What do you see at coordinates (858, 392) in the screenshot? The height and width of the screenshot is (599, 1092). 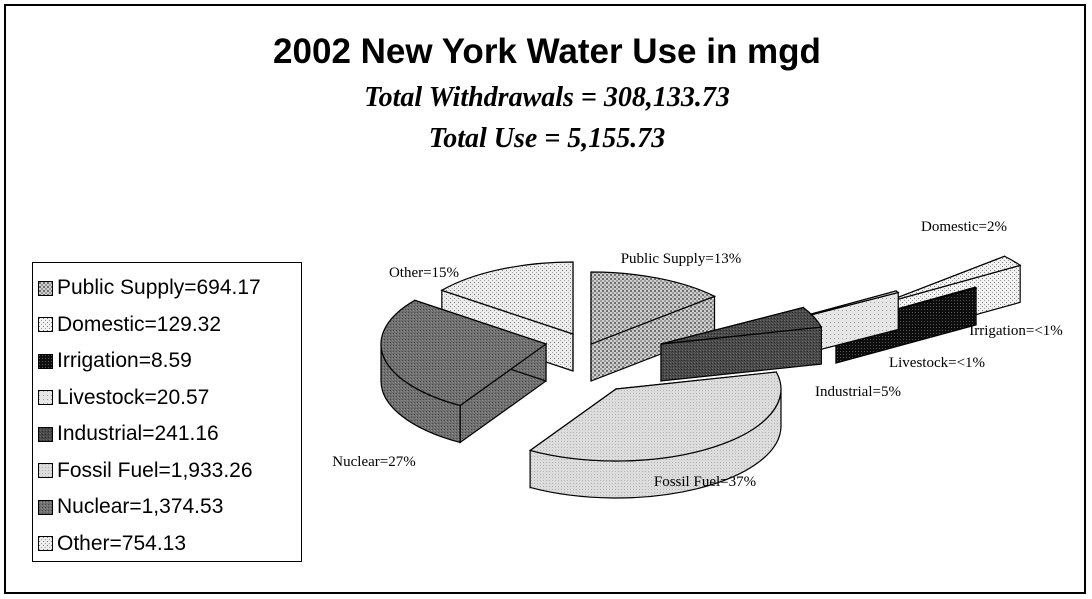 I see `slice-label-industrial: Industrial=5%` at bounding box center [858, 392].